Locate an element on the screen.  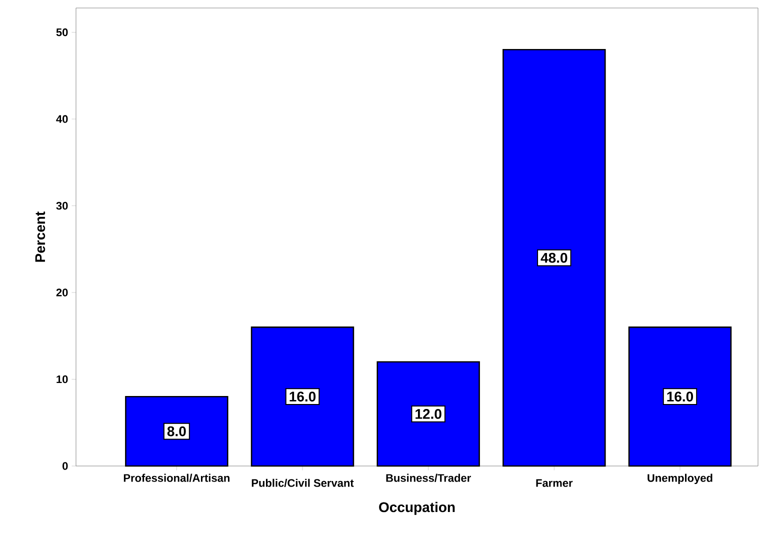
data-label: 8.0 is located at coordinates (176, 431).